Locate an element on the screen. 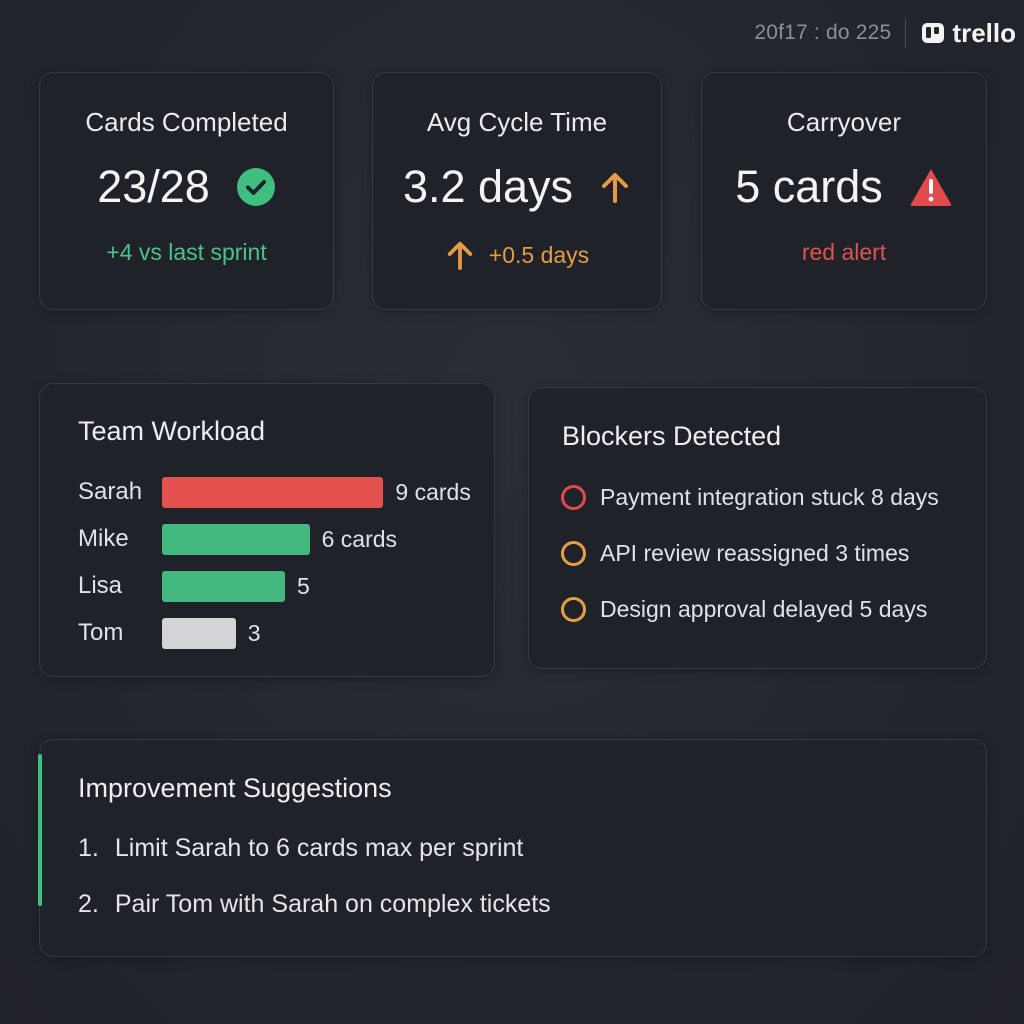 This screenshot has width=1024, height=1024. blocker-item: Design approval delayed 5 days is located at coordinates (744, 609).